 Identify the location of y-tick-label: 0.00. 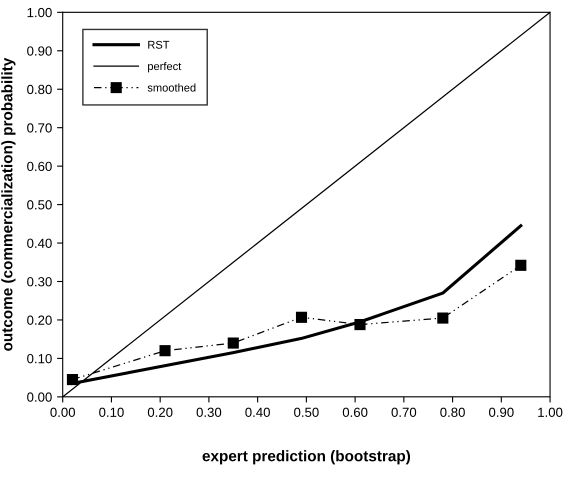
(39, 397).